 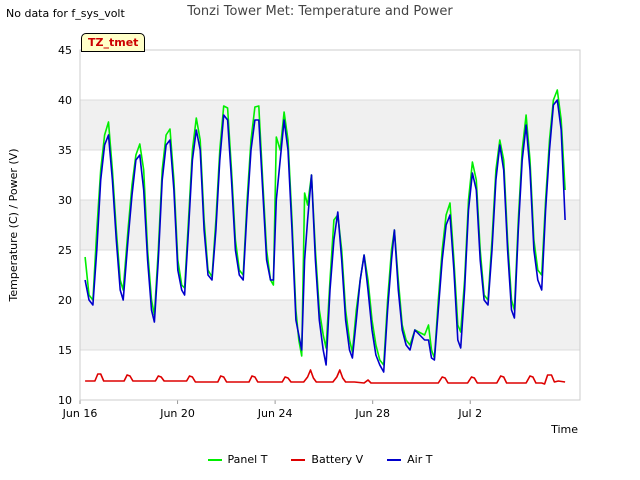 What do you see at coordinates (372, 413) in the screenshot?
I see `x-tick-label: Jun 28` at bounding box center [372, 413].